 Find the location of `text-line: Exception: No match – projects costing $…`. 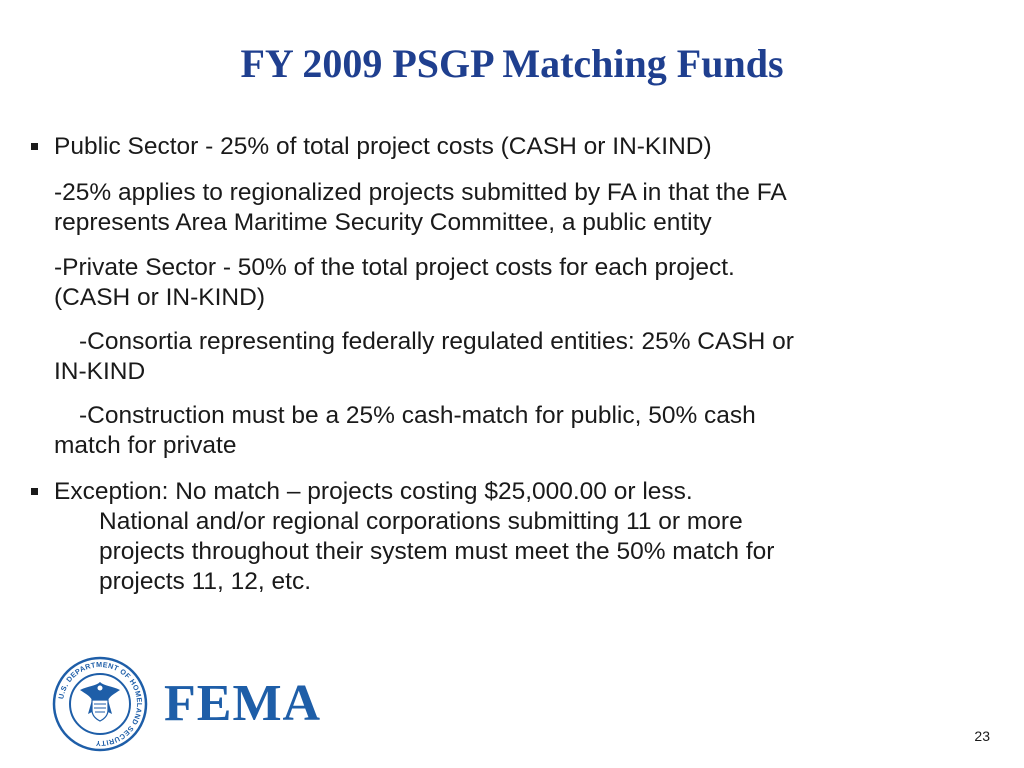

text-line: Exception: No match – projects costing $… is located at coordinates (373, 491).